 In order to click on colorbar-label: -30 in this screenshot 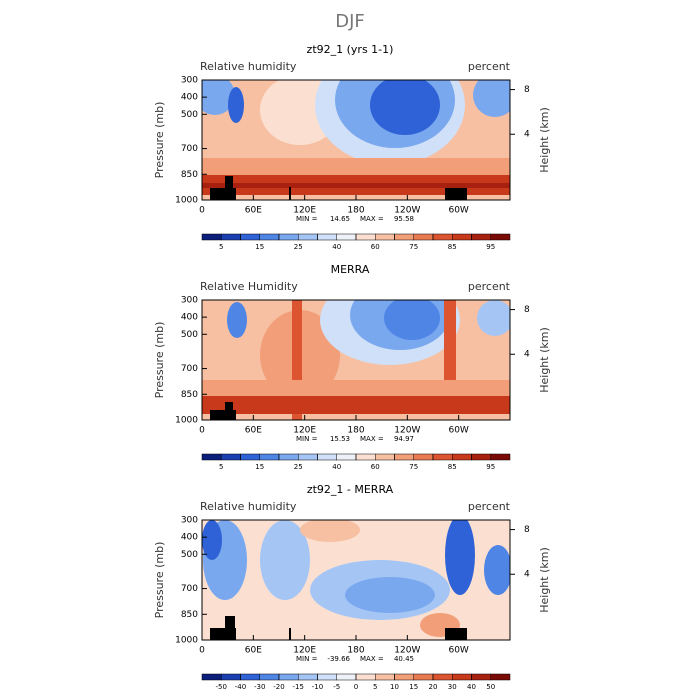, I will do `click(259, 687)`.